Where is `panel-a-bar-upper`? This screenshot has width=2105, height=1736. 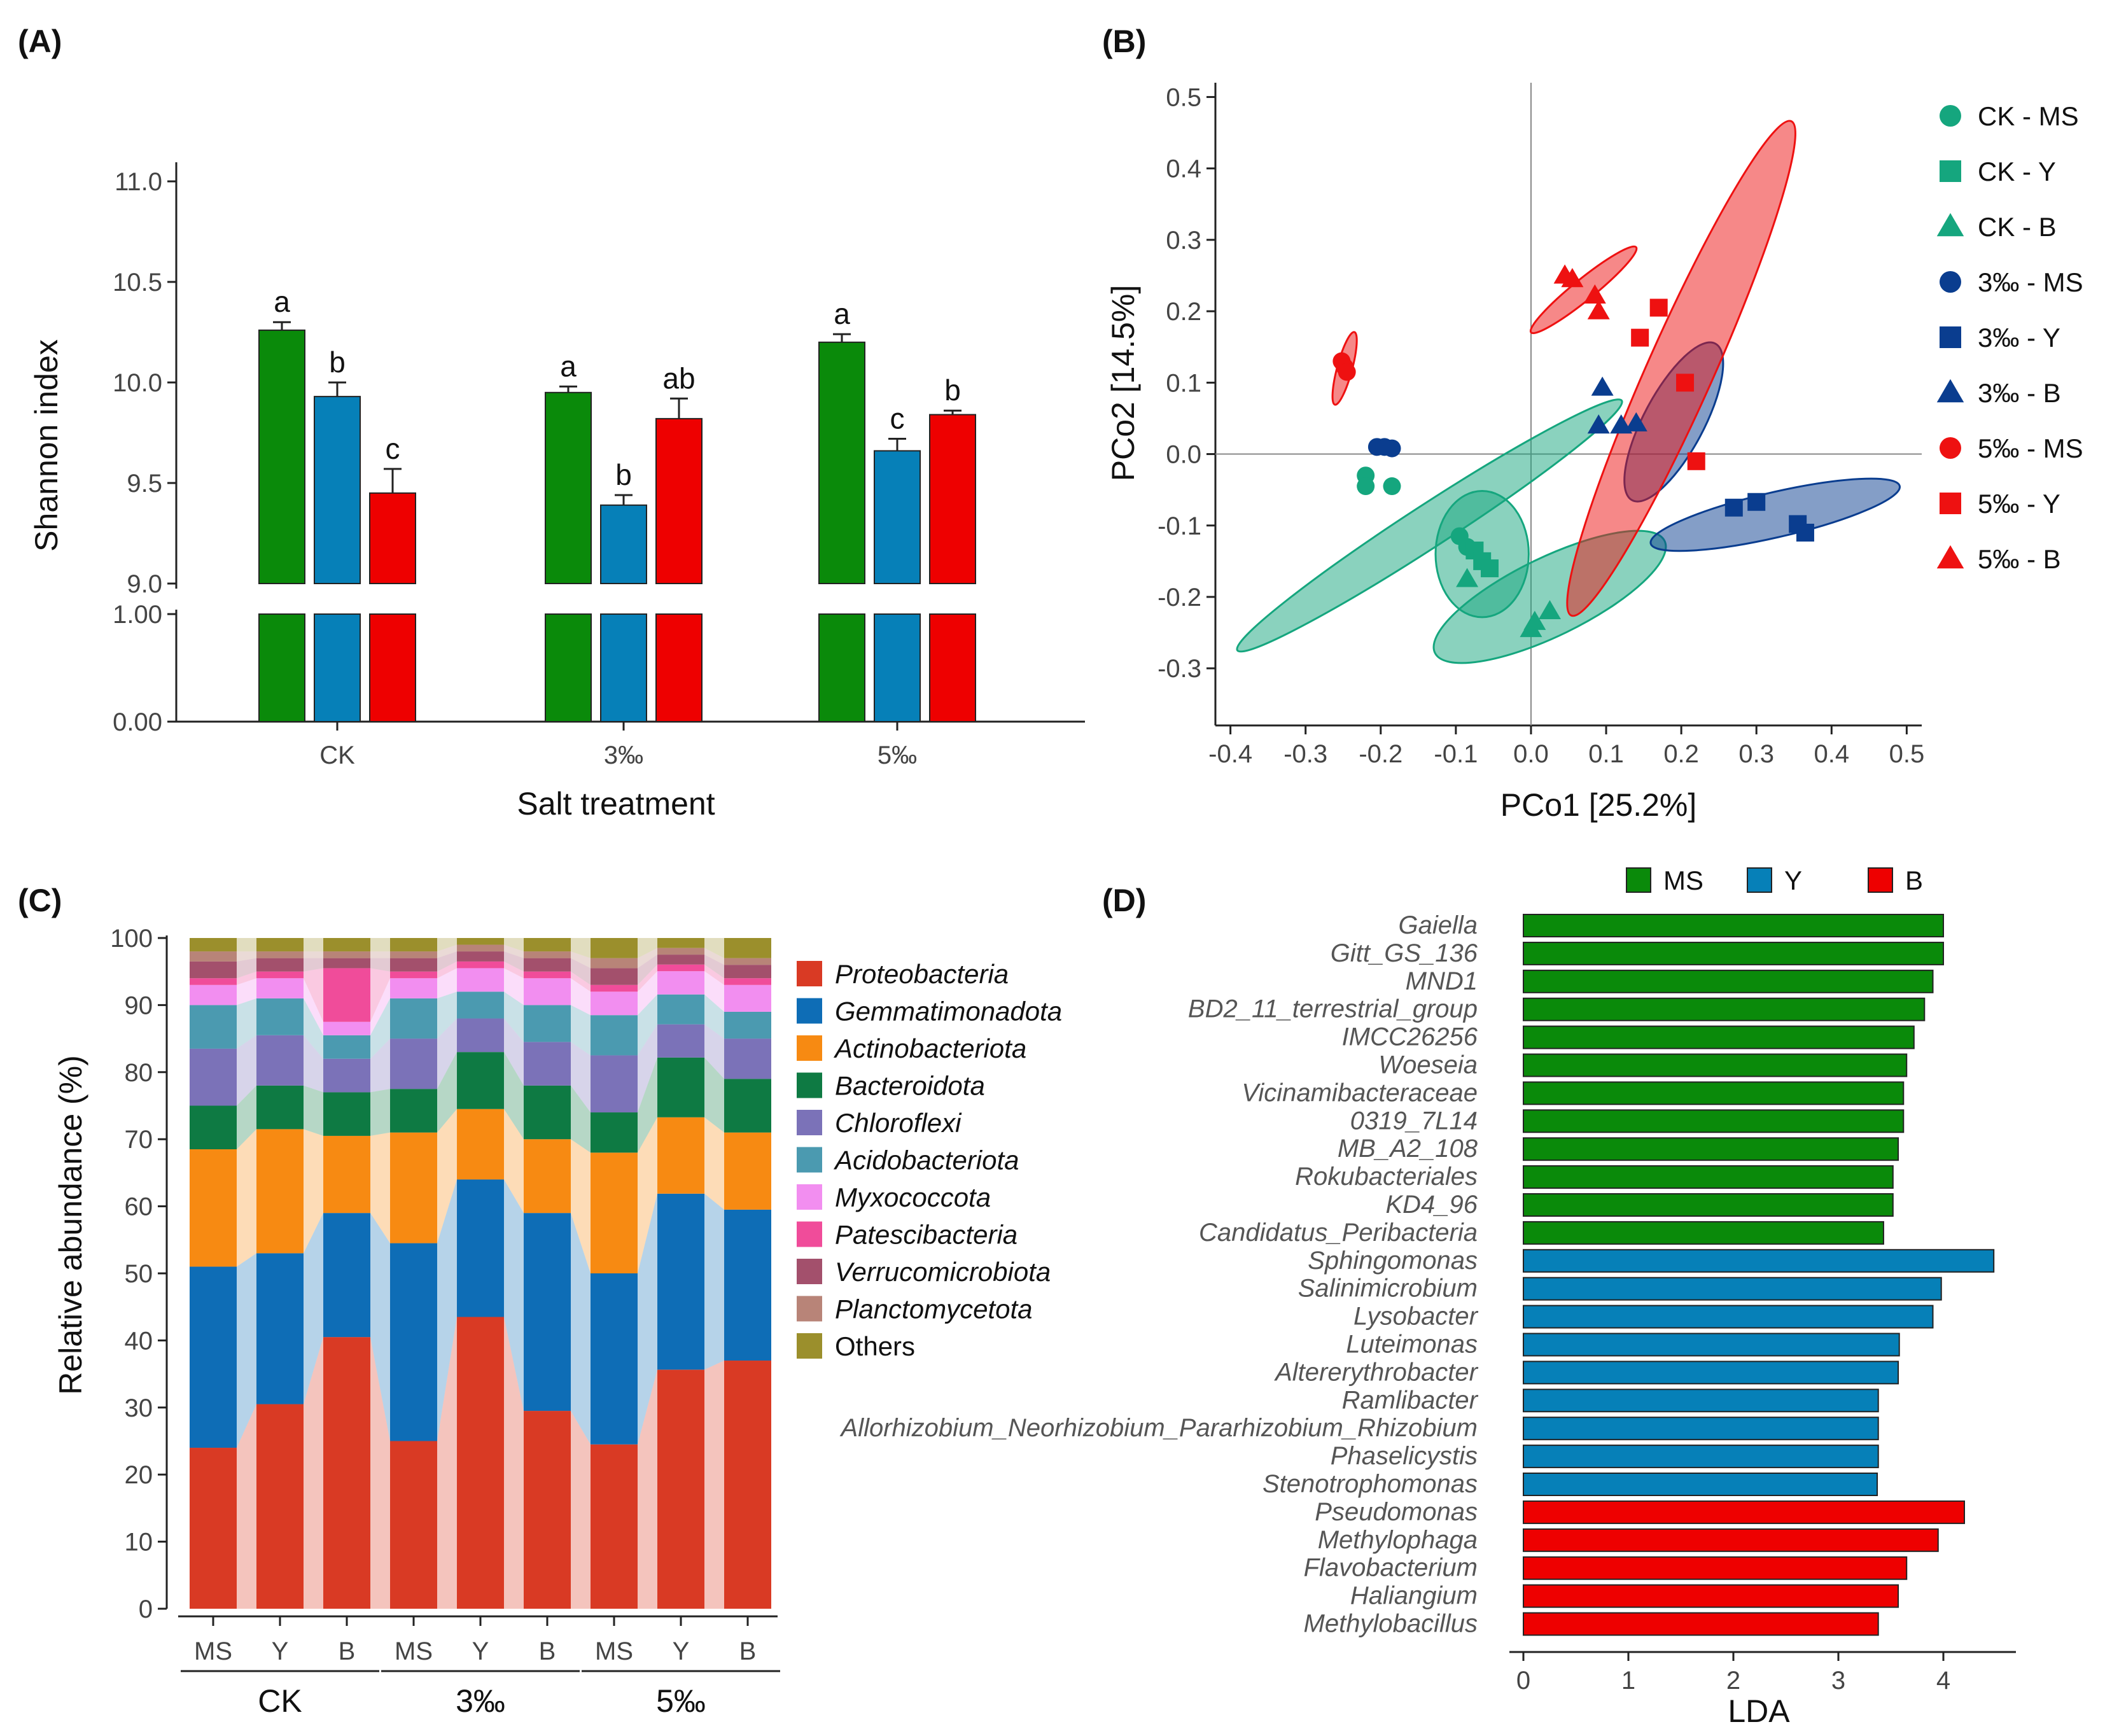
panel-a-bar-upper is located at coordinates (623, 544).